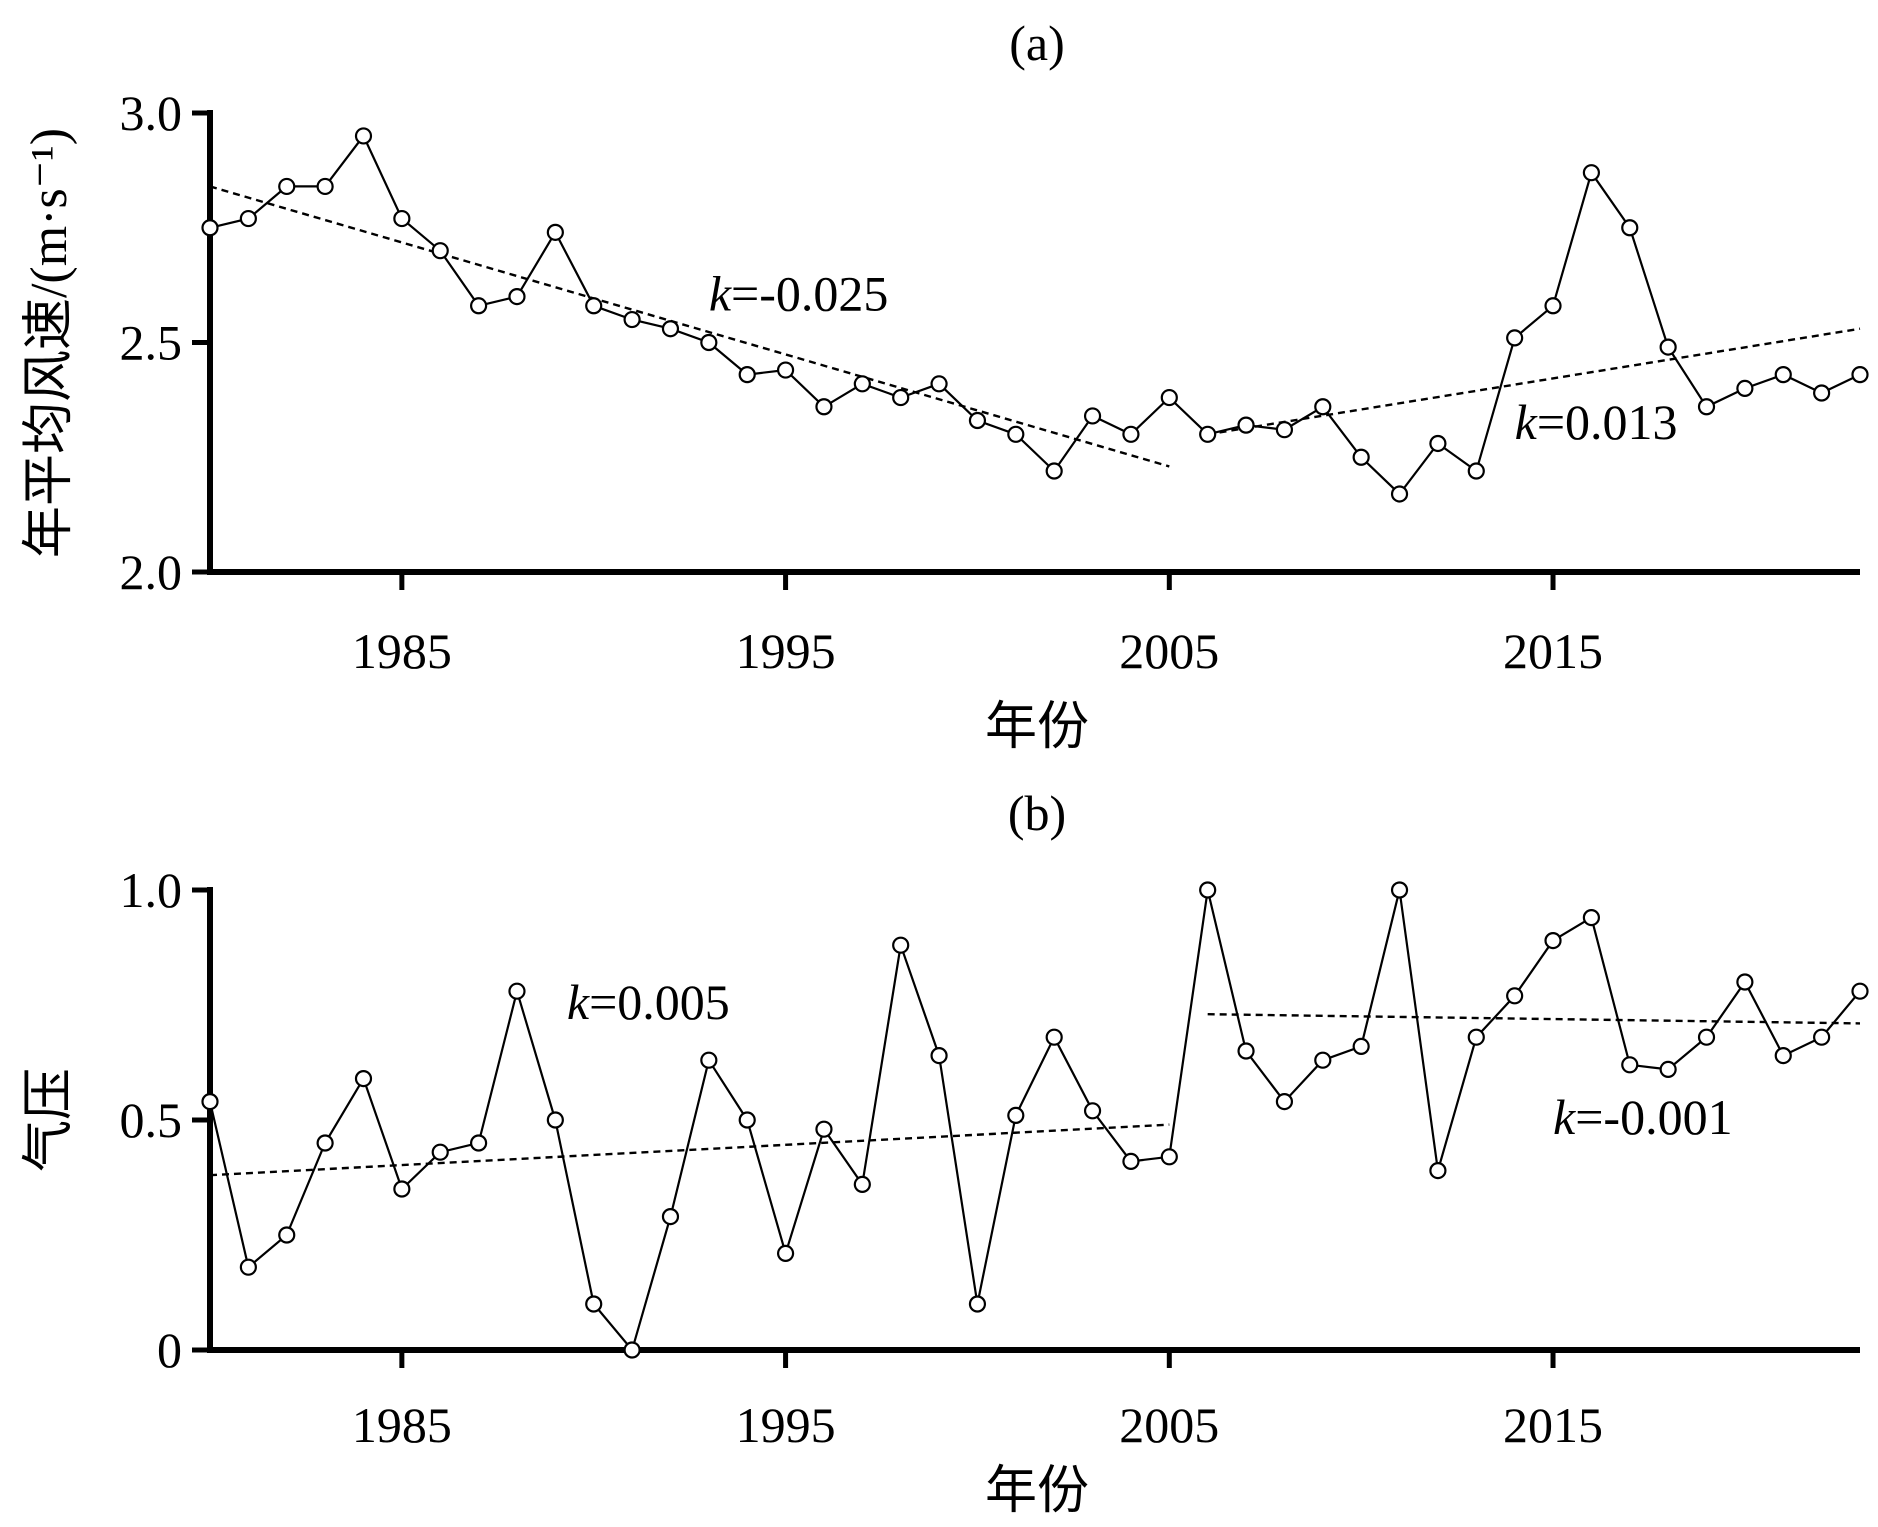 The image size is (1878, 1527). I want to click on y-axis-title: 年平均风速/(m·s⁻¹), so click(49, 343).